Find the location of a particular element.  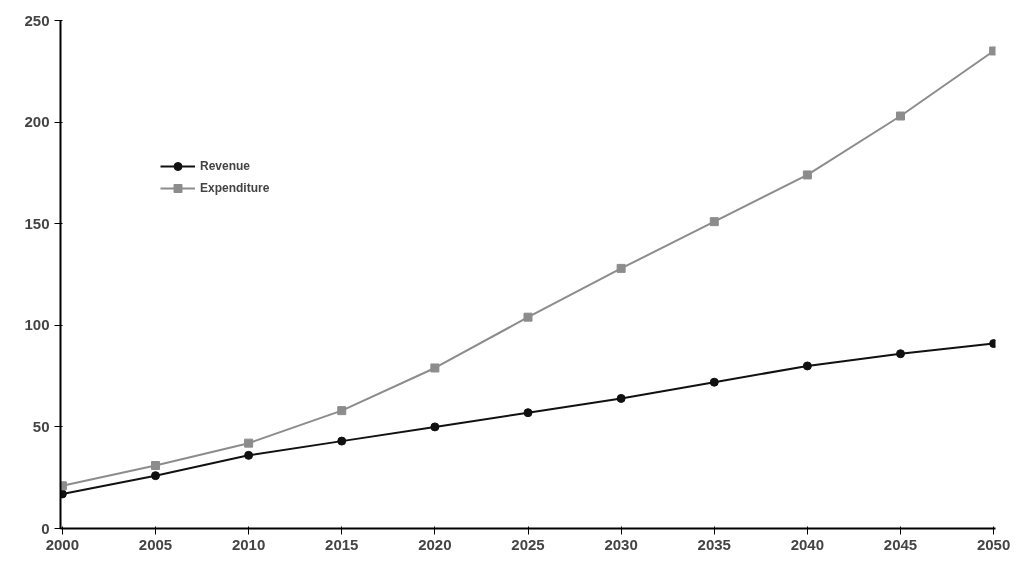

x-tick-label: 2040 is located at coordinates (807, 544).